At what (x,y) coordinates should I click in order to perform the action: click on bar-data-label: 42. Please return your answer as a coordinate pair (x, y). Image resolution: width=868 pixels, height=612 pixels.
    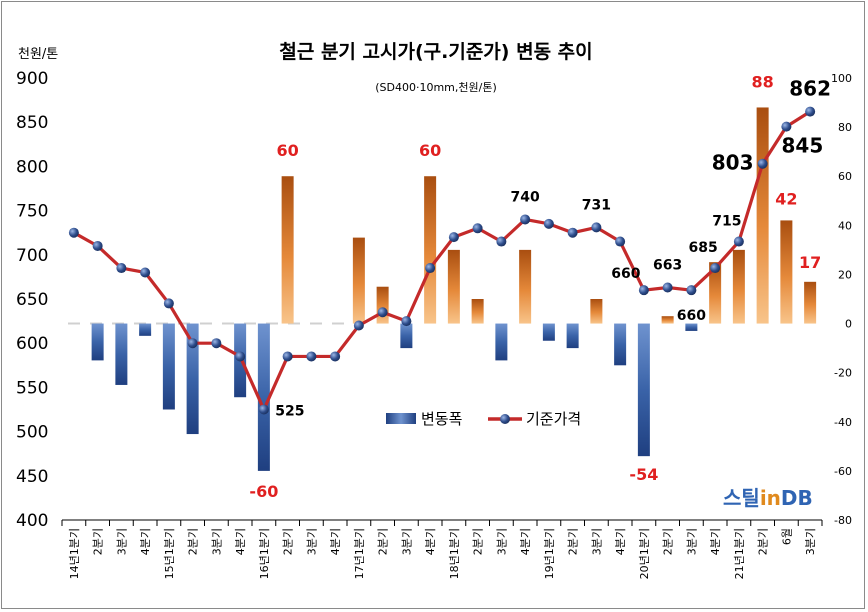
    Looking at the image, I should click on (786, 198).